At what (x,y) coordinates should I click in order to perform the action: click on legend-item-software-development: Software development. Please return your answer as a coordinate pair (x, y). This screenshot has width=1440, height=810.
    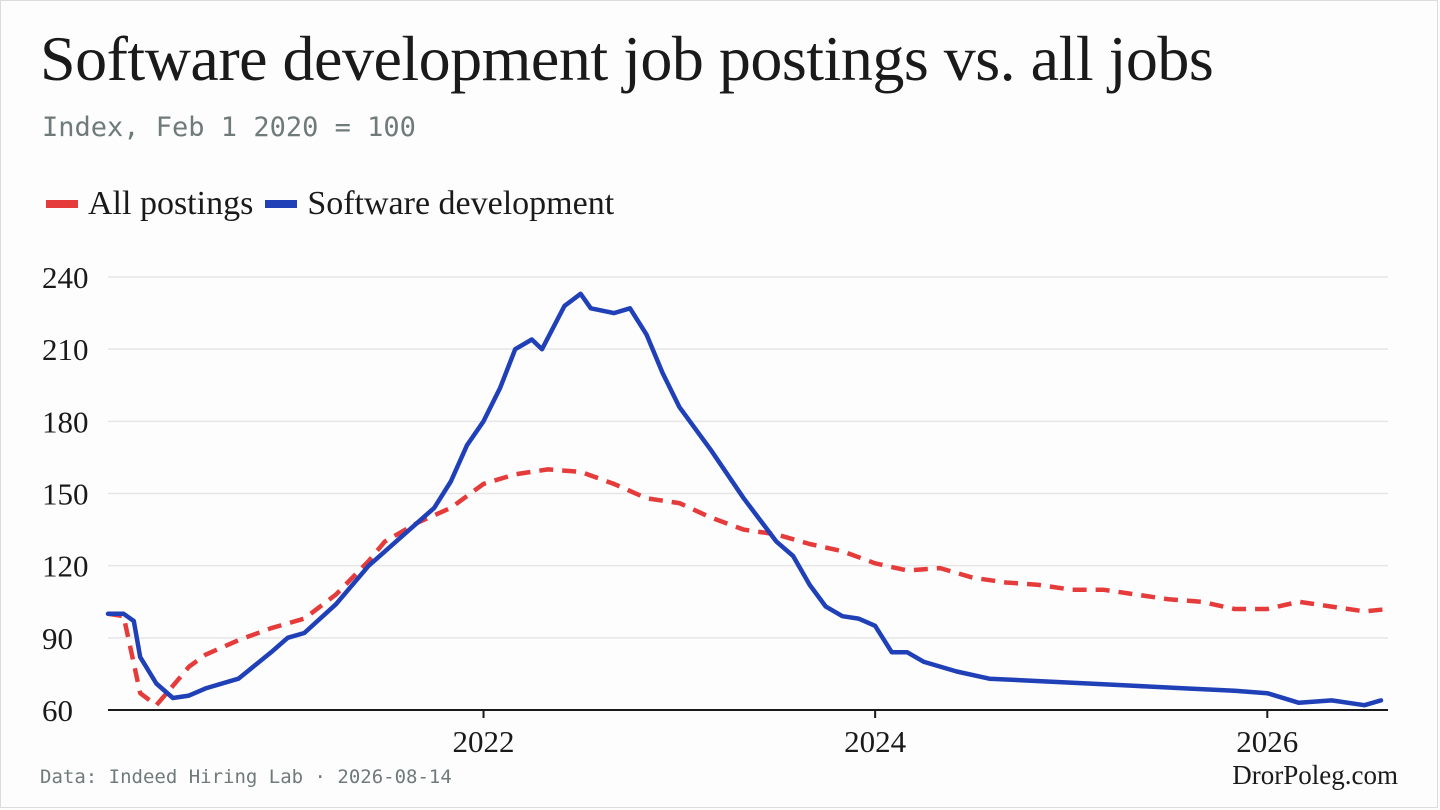
    Looking at the image, I should click on (439, 204).